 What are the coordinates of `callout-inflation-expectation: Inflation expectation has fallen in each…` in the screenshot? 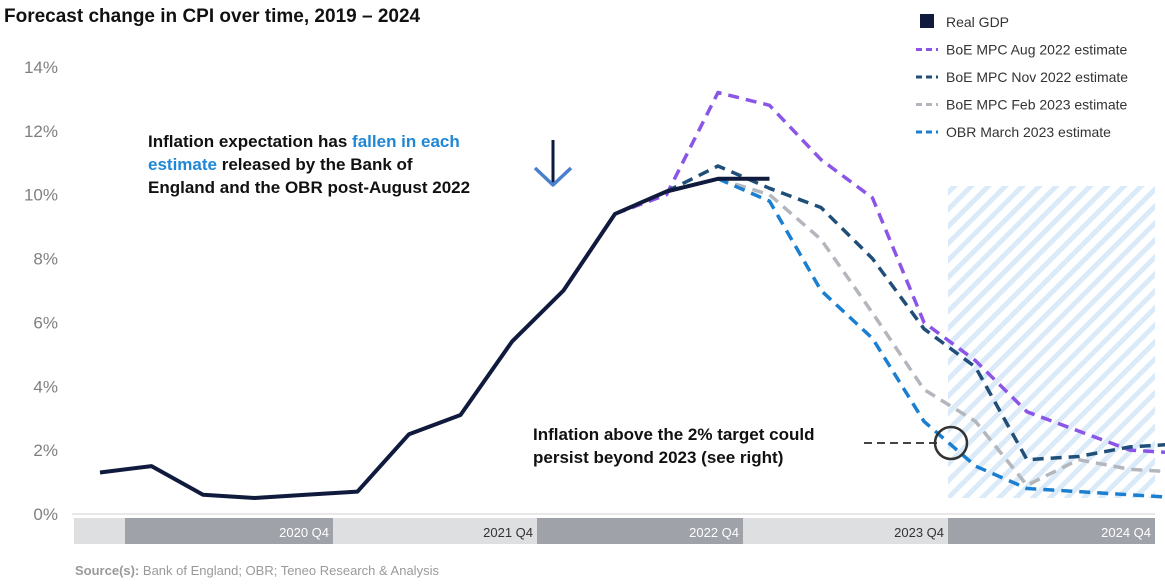 It's located at (309, 164).